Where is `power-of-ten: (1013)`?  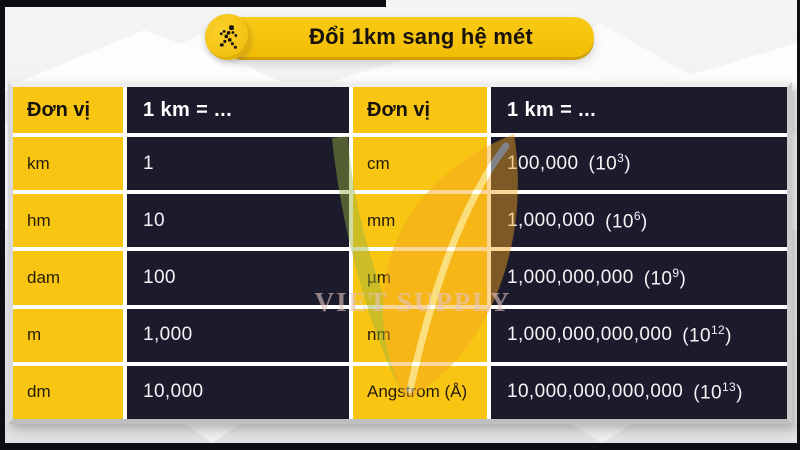 power-of-ten: (1013) is located at coordinates (718, 392).